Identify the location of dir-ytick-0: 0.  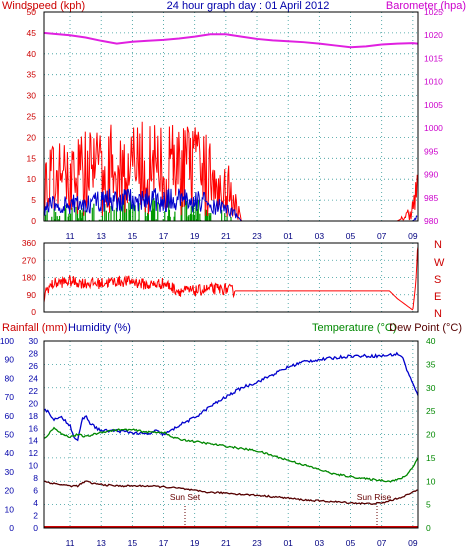
(33, 312).